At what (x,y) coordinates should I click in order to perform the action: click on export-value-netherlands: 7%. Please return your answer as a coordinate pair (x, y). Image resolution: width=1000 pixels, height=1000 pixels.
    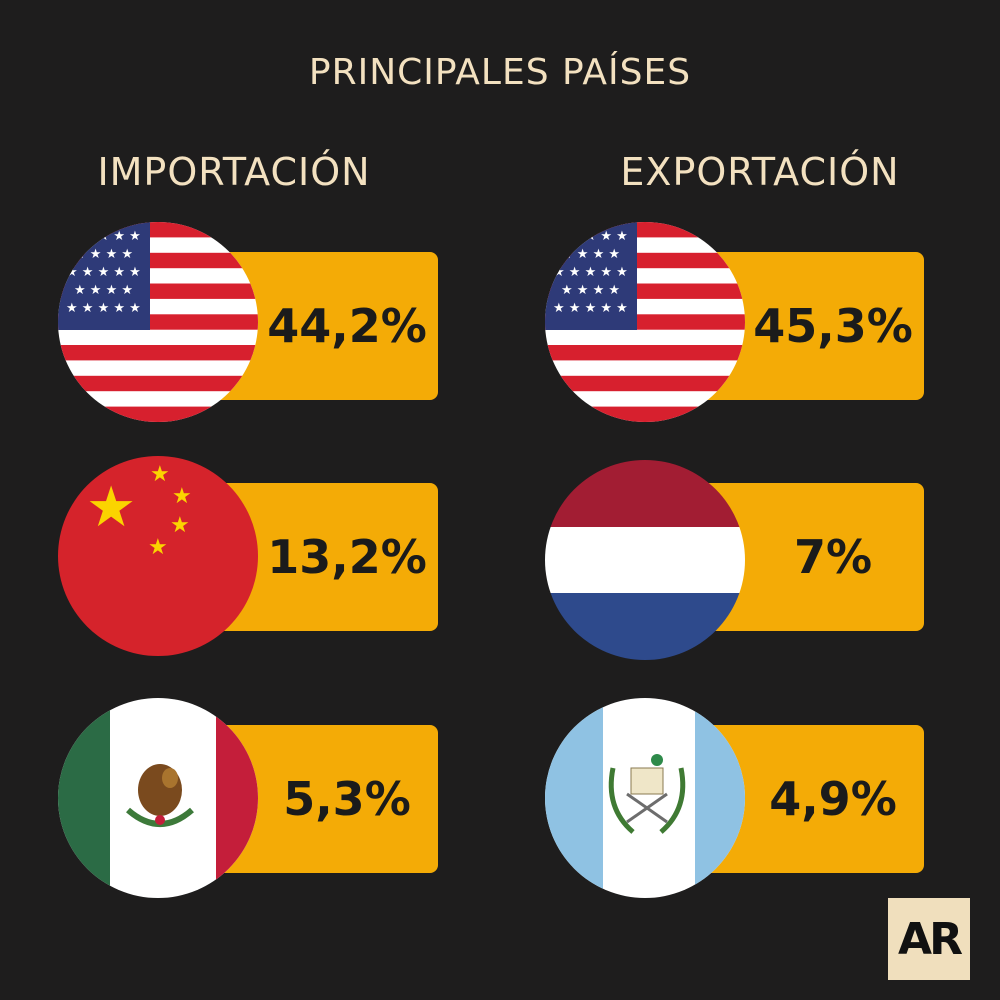
    Looking at the image, I should click on (833, 557).